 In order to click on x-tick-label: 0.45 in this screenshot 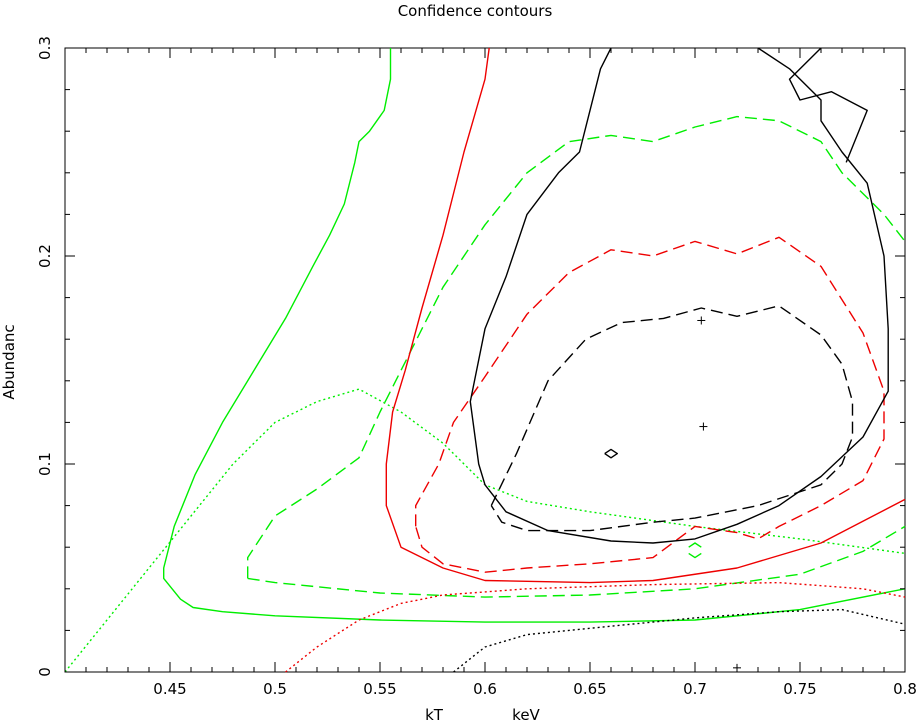, I will do `click(169, 689)`.